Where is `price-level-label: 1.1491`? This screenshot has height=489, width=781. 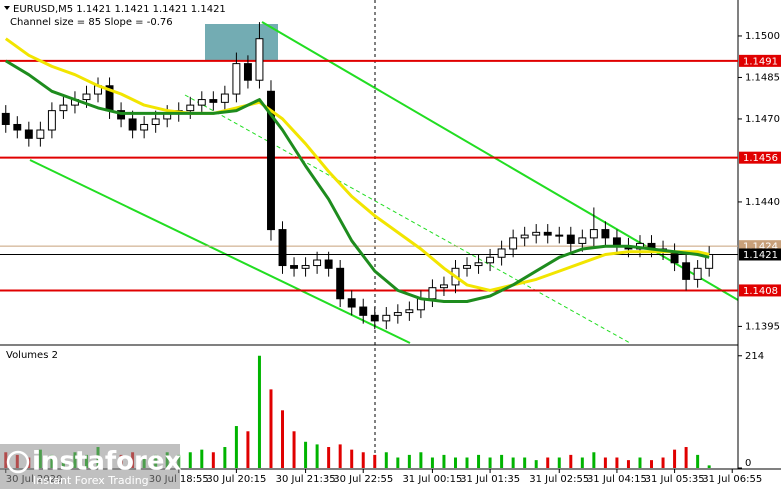
price-level-label: 1.1491 is located at coordinates (760, 61).